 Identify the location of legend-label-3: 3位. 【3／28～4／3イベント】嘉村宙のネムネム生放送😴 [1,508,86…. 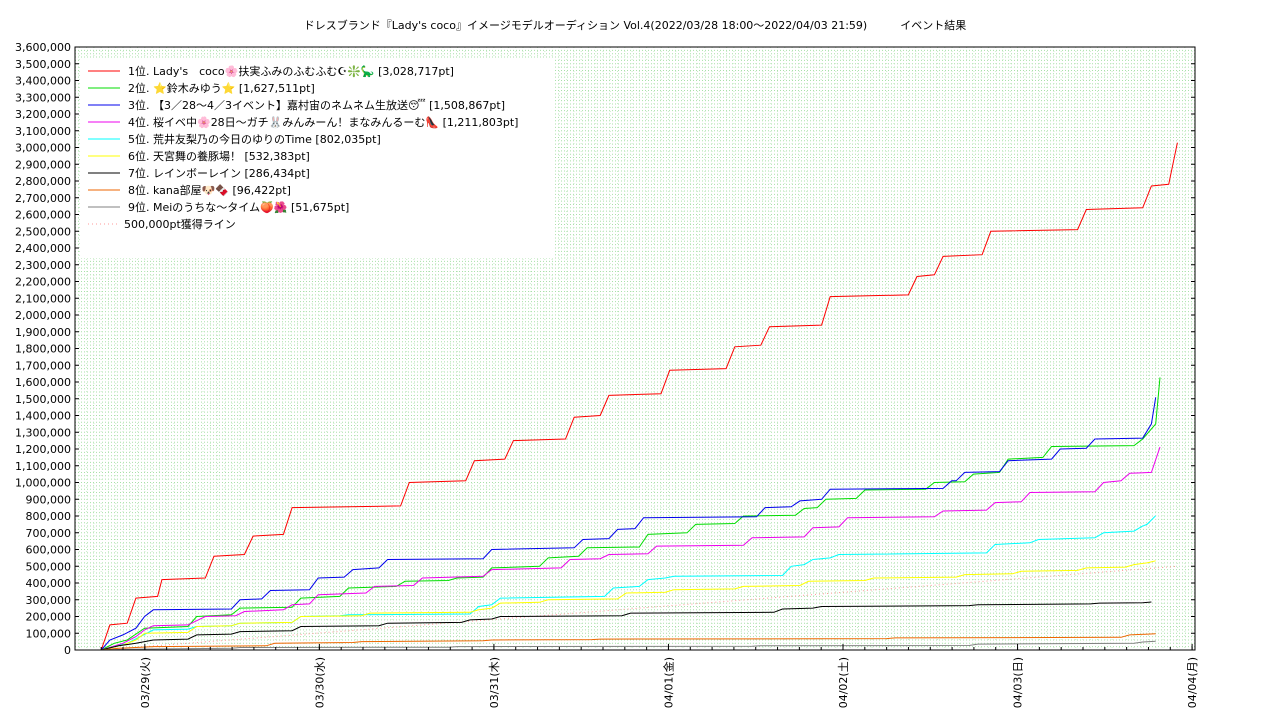
(316, 105).